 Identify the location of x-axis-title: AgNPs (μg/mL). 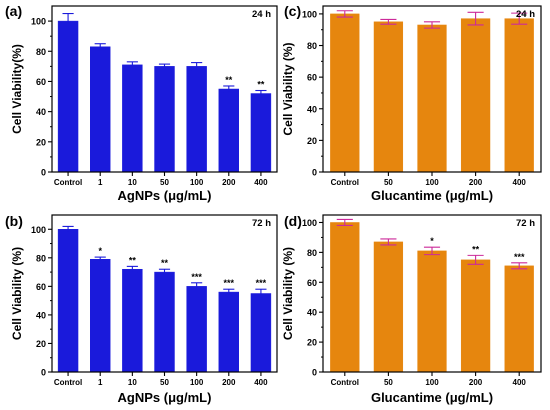
(165, 195).